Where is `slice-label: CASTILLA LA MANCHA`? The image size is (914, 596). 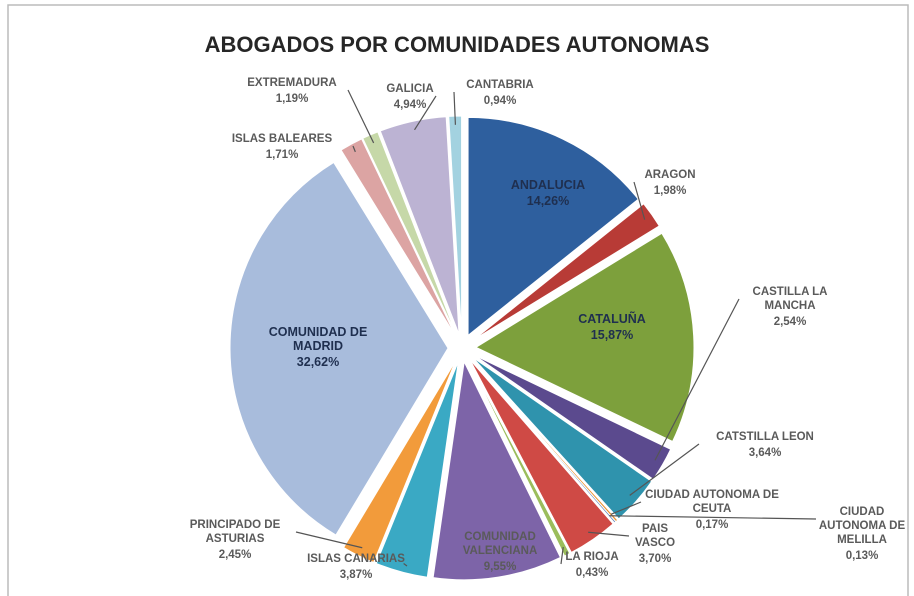
slice-label: CASTILLA LA MANCHA is located at coordinates (790, 299).